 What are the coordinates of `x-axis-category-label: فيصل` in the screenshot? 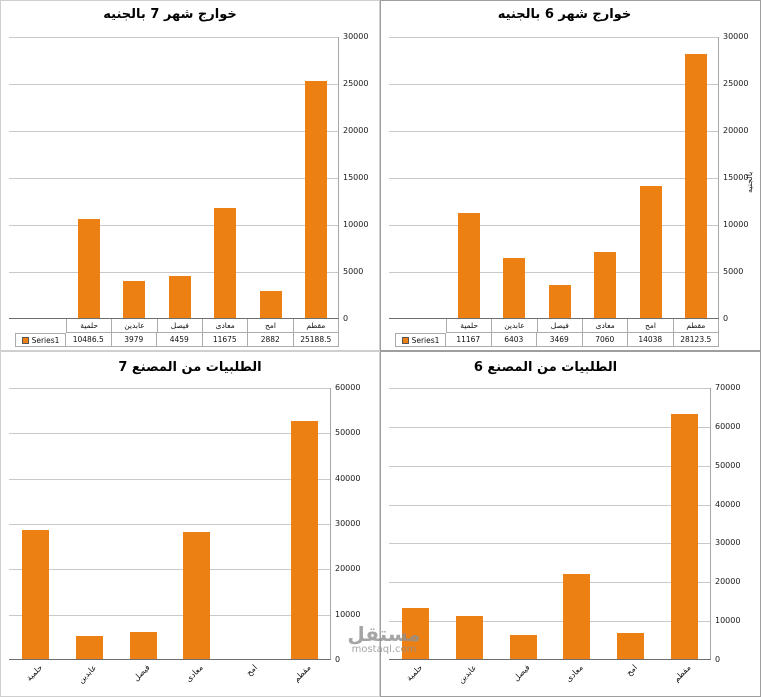 It's located at (521, 673).